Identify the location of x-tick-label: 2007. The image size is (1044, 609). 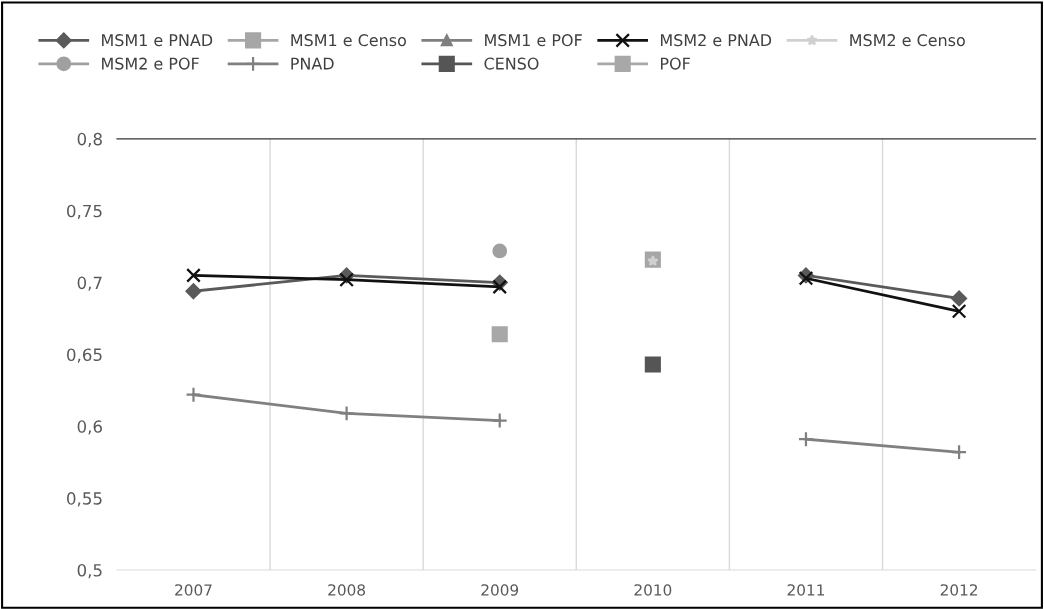
(193, 590).